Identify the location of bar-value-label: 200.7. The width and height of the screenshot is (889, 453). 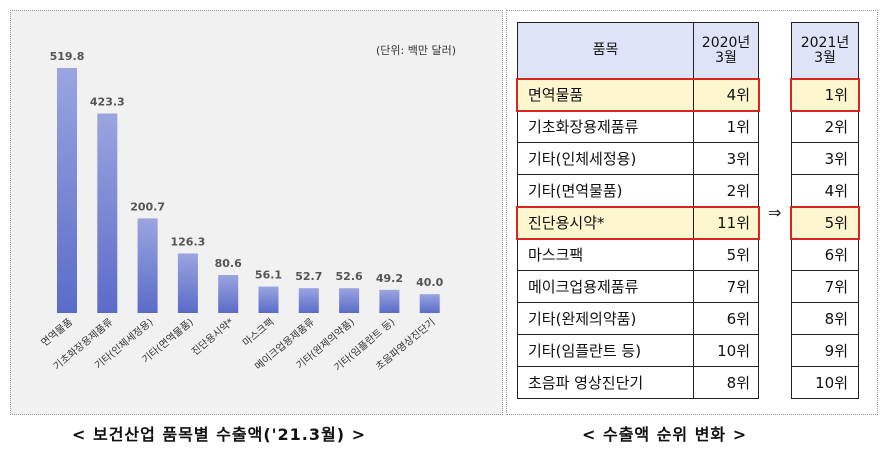
(147, 206).